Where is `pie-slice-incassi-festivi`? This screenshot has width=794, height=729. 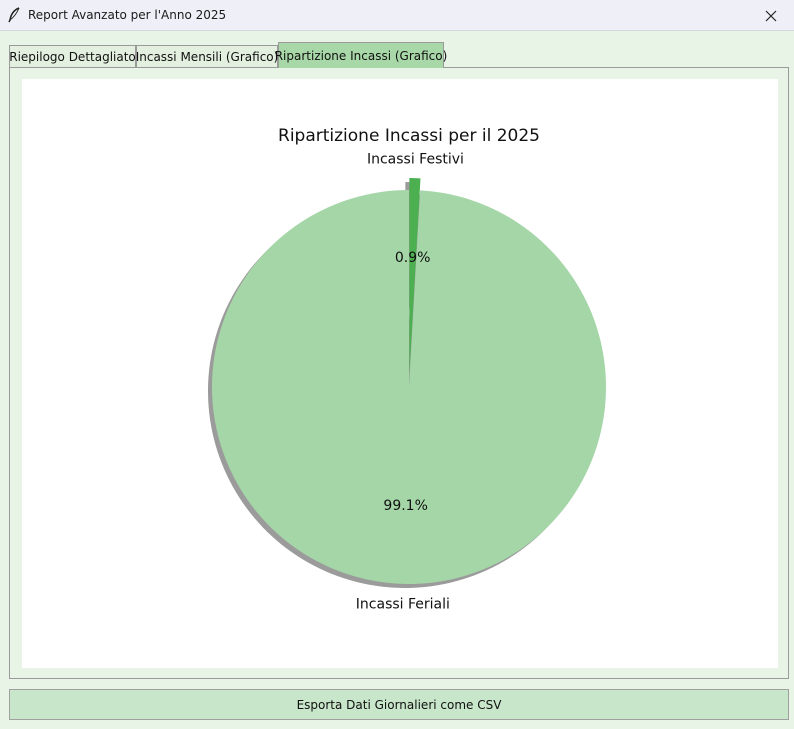 pie-slice-incassi-festivi is located at coordinates (415, 277).